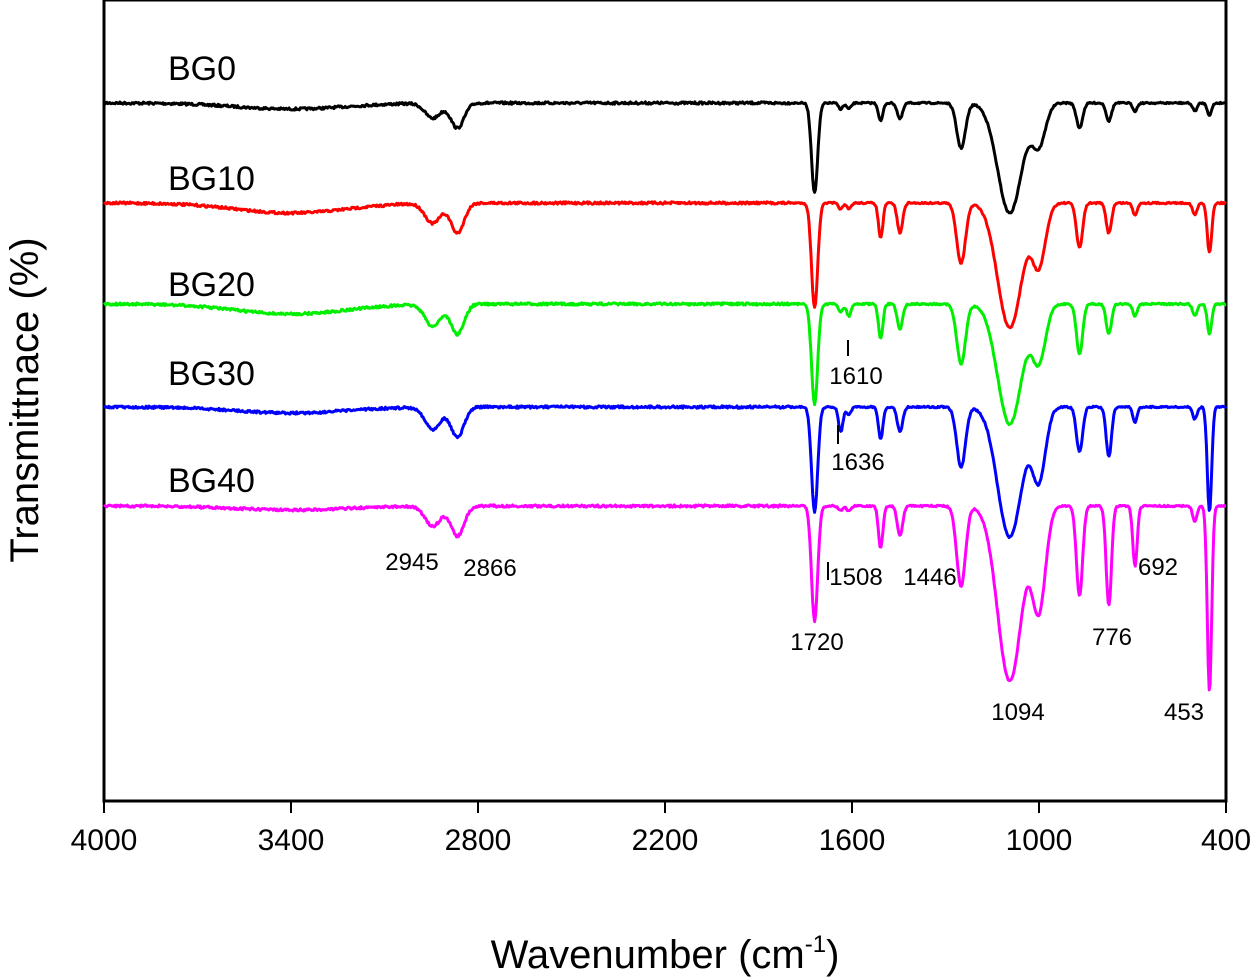 The height and width of the screenshot is (980, 1260). Describe the element at coordinates (202, 69) in the screenshot. I see `series-label-bg0: BG0` at that location.